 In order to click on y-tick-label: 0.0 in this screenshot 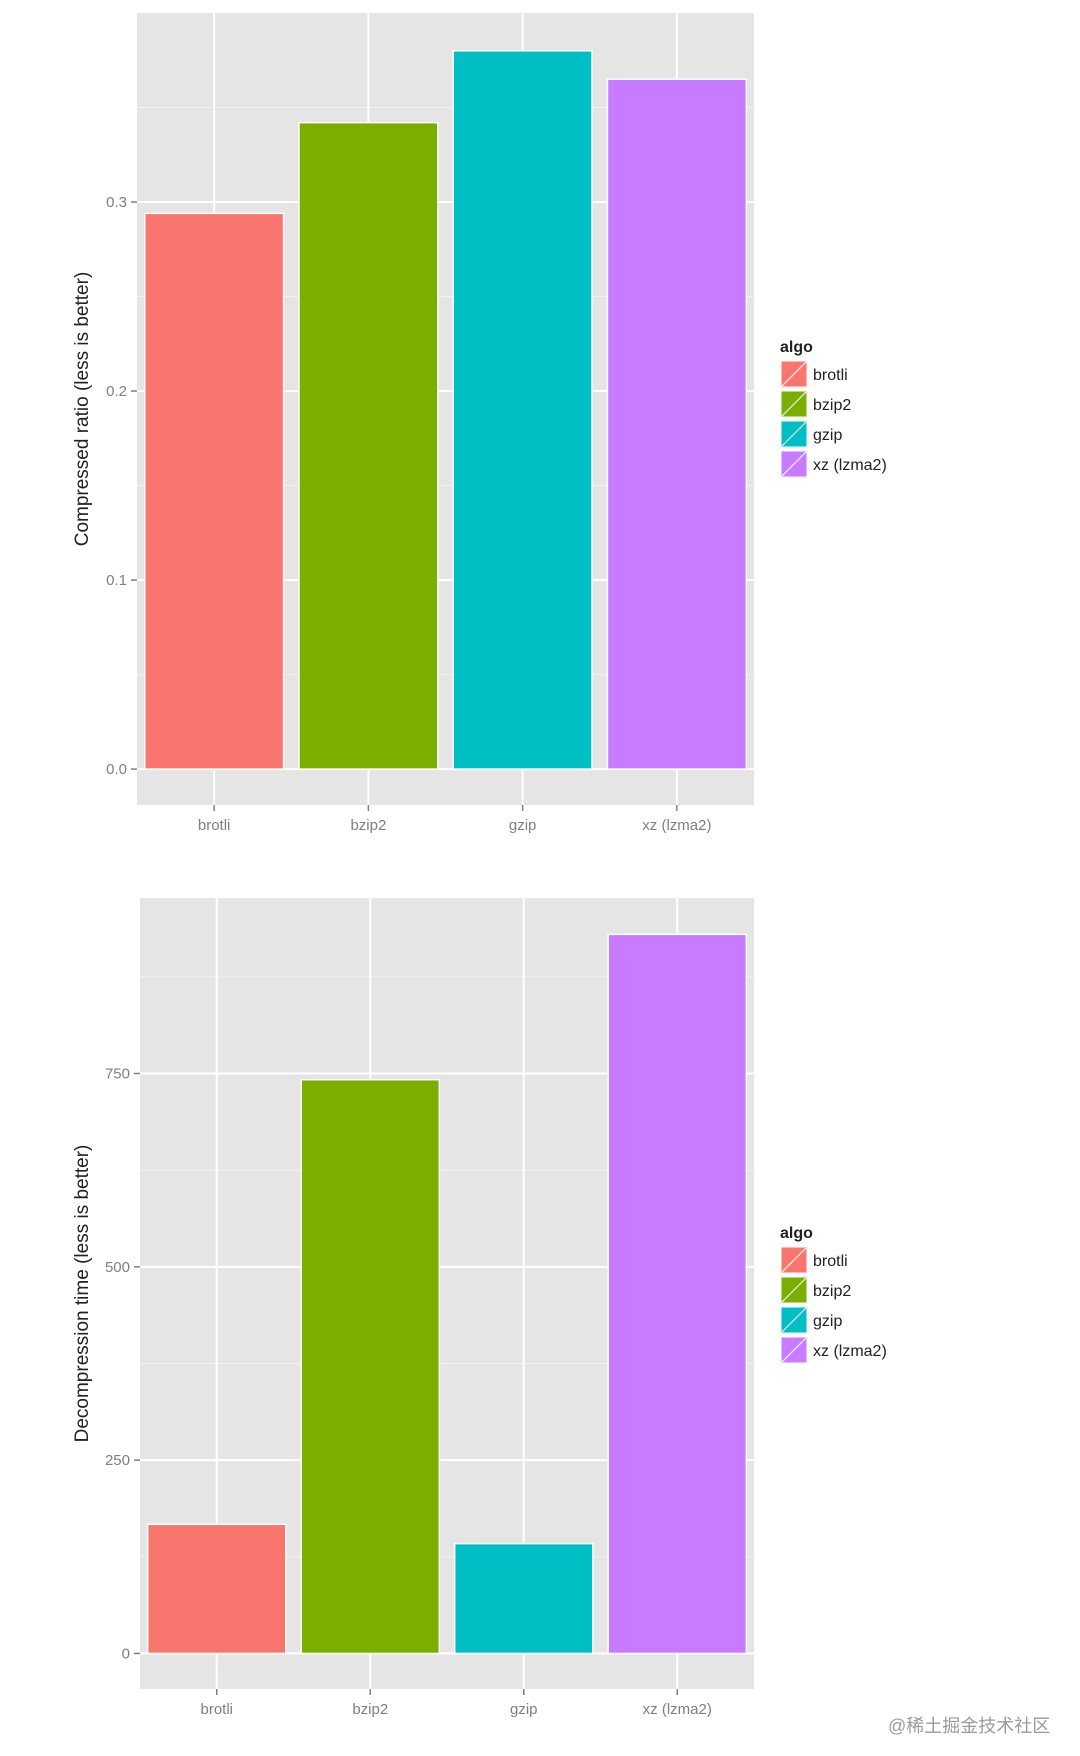, I will do `click(116, 769)`.